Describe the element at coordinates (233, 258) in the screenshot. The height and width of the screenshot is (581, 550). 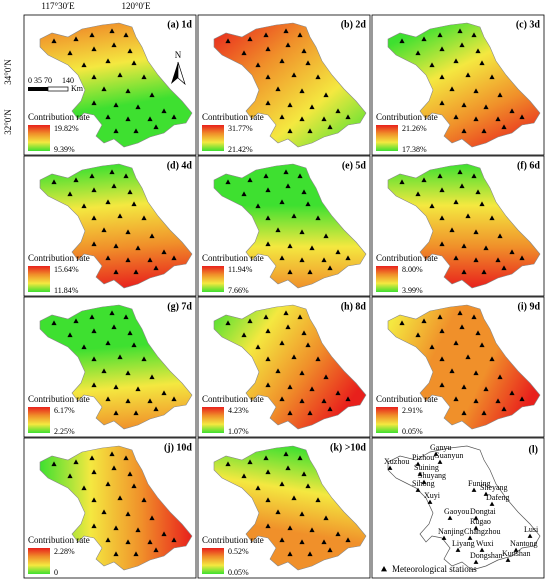
I see `legend-title: Contribution rate` at that location.